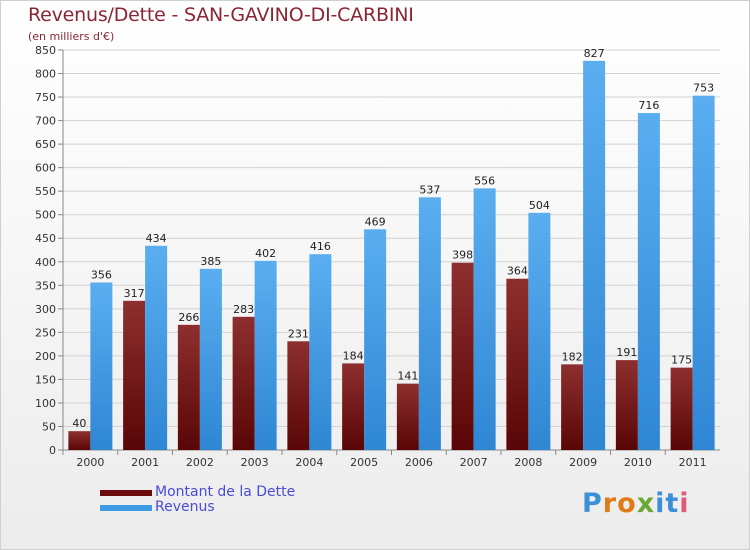 This screenshot has width=750, height=550. What do you see at coordinates (156, 238) in the screenshot?
I see `revenue-value-label: 434` at bounding box center [156, 238].